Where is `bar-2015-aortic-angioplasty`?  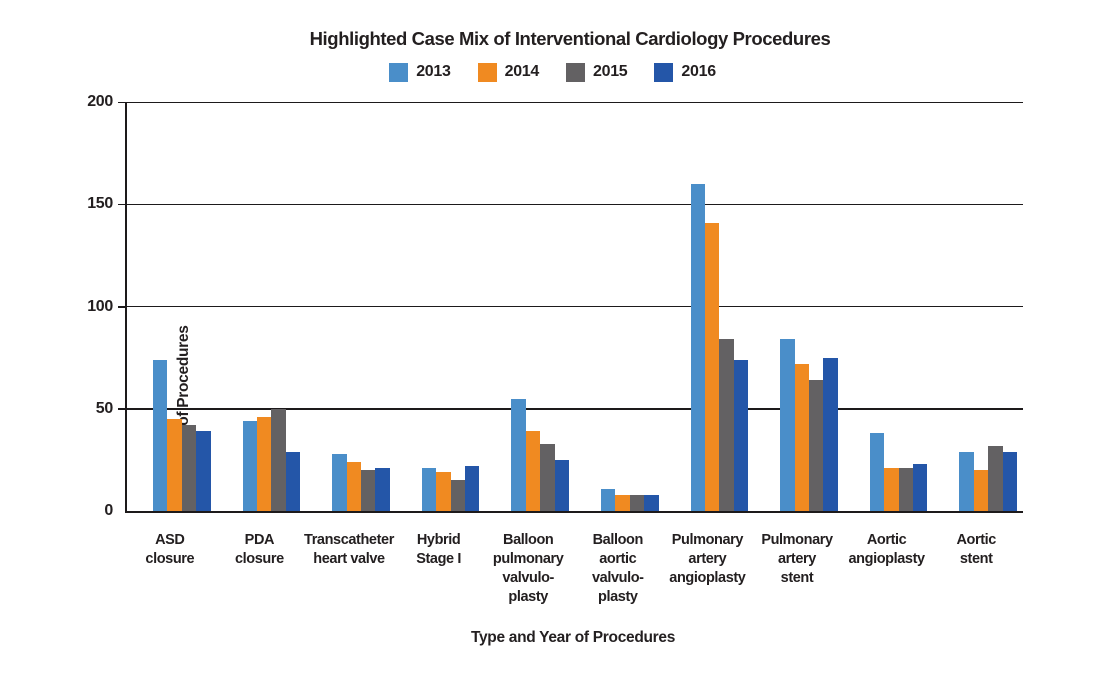 bar-2015-aortic-angioplasty is located at coordinates (905, 489).